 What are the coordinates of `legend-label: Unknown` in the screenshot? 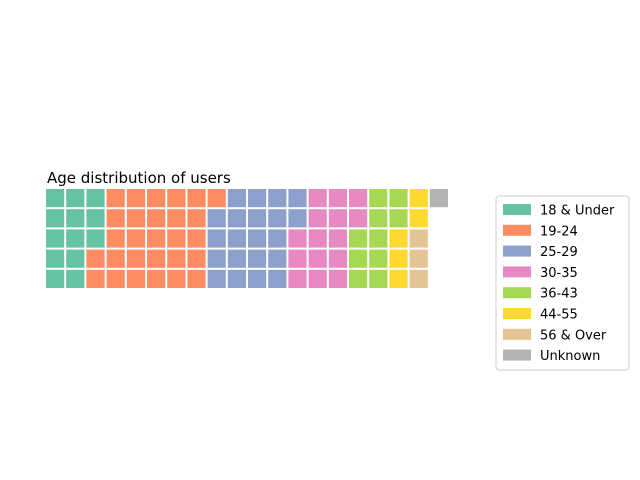 It's located at (570, 356).